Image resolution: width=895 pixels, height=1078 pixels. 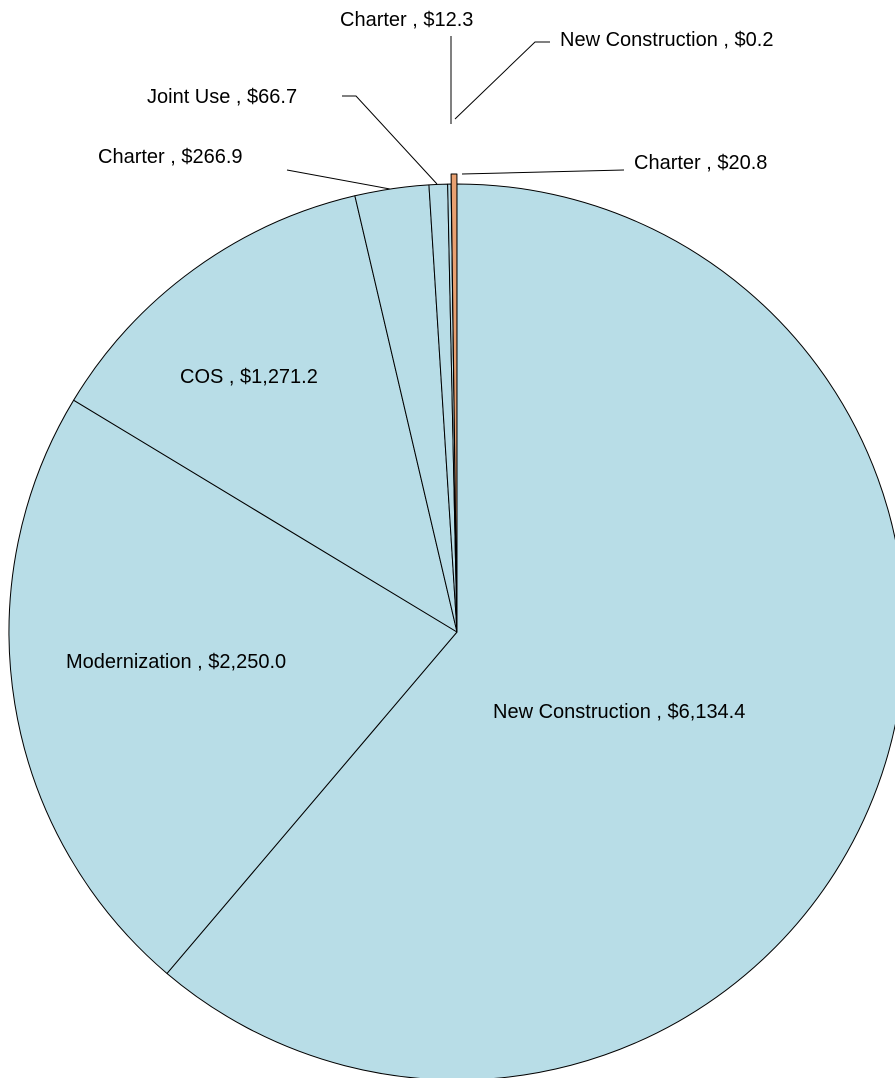 What do you see at coordinates (222, 97) in the screenshot?
I see `slice-label-joint-use: Joint Use , $66.7` at bounding box center [222, 97].